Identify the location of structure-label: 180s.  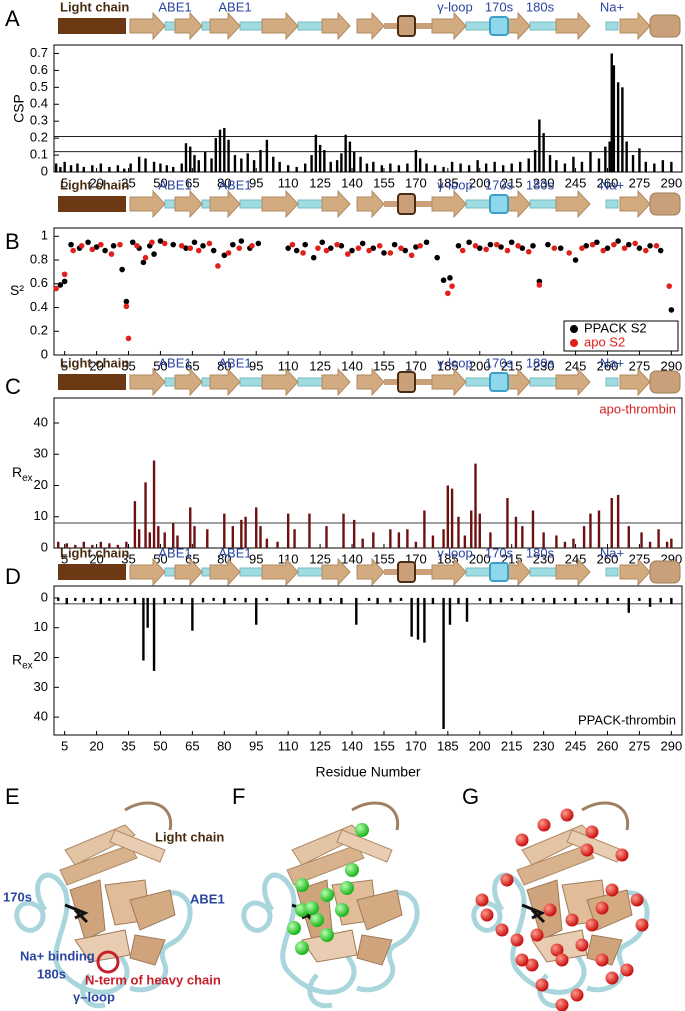
(51, 973).